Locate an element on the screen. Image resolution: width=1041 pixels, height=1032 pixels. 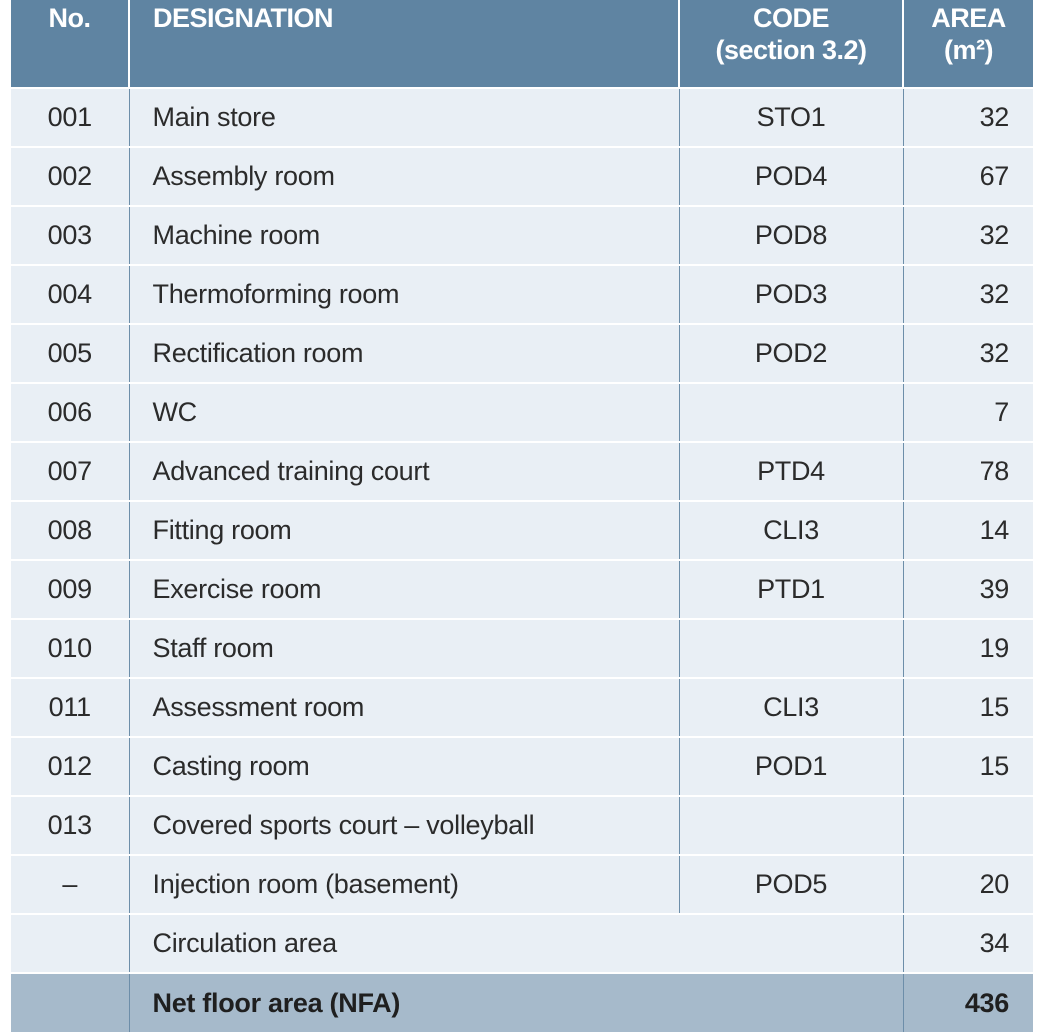
cell-designation: Assessment room is located at coordinates (404, 707).